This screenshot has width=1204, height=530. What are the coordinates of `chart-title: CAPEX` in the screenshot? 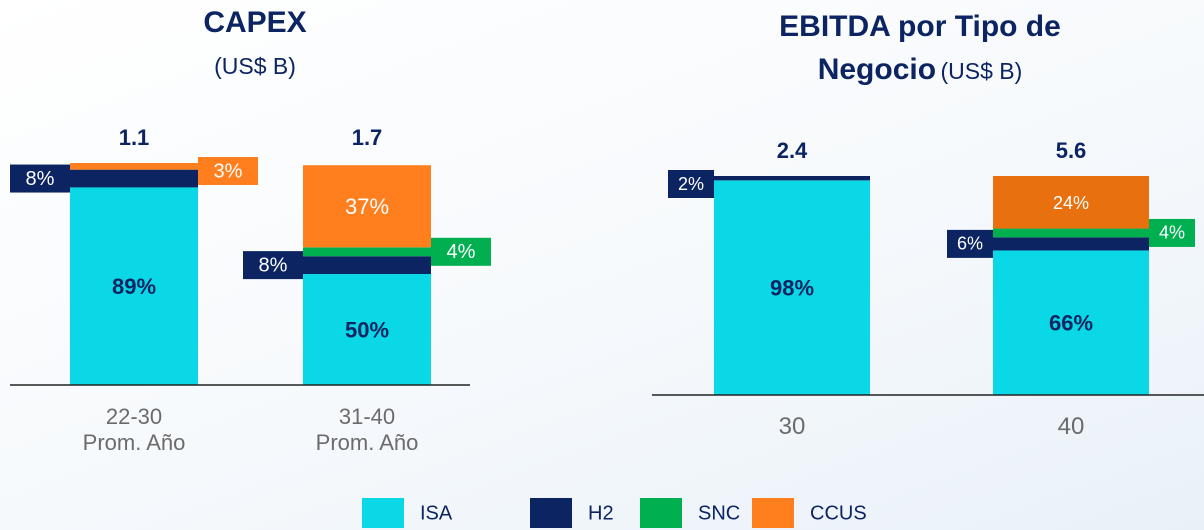 It's located at (255, 22).